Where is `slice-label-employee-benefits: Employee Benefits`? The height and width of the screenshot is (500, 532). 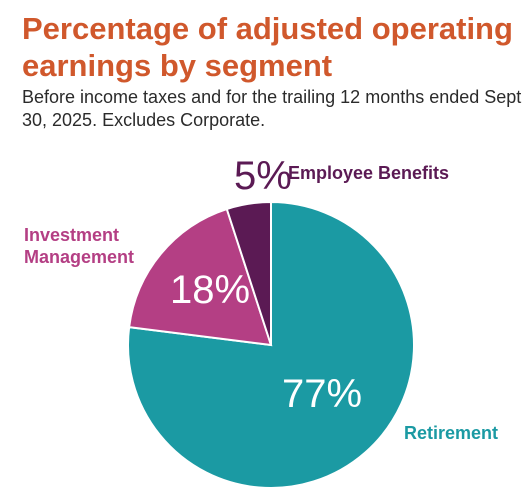
slice-label-employee-benefits: Employee Benefits is located at coordinates (369, 173).